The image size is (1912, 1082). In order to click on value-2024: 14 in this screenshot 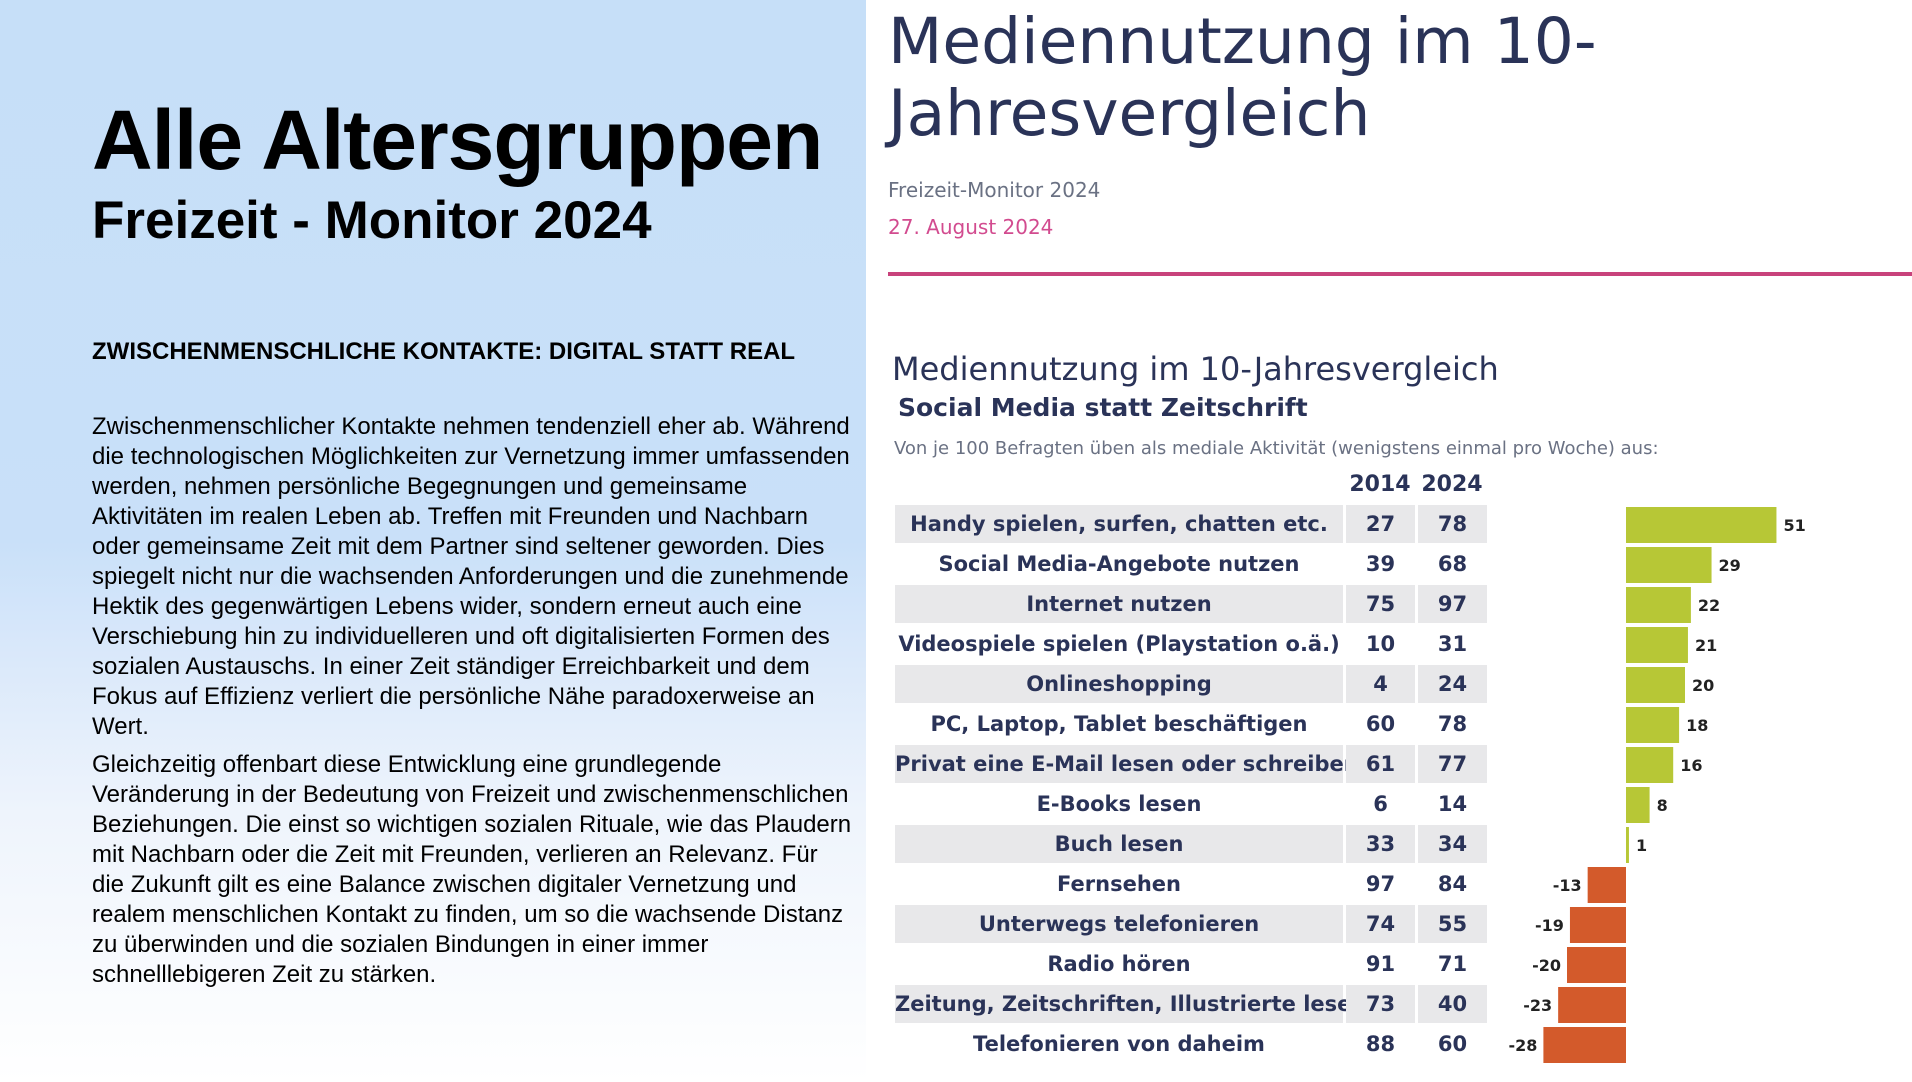, I will do `click(1452, 804)`.